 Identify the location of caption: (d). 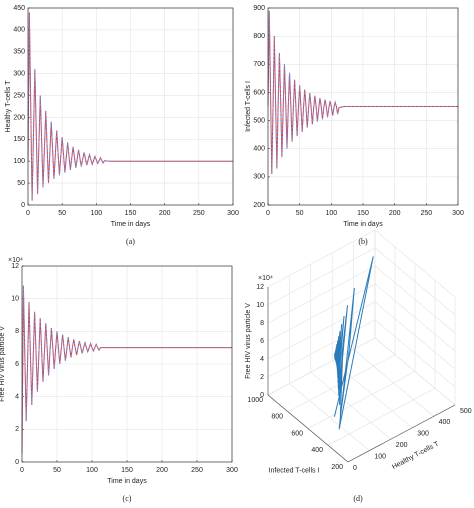
(358, 498).